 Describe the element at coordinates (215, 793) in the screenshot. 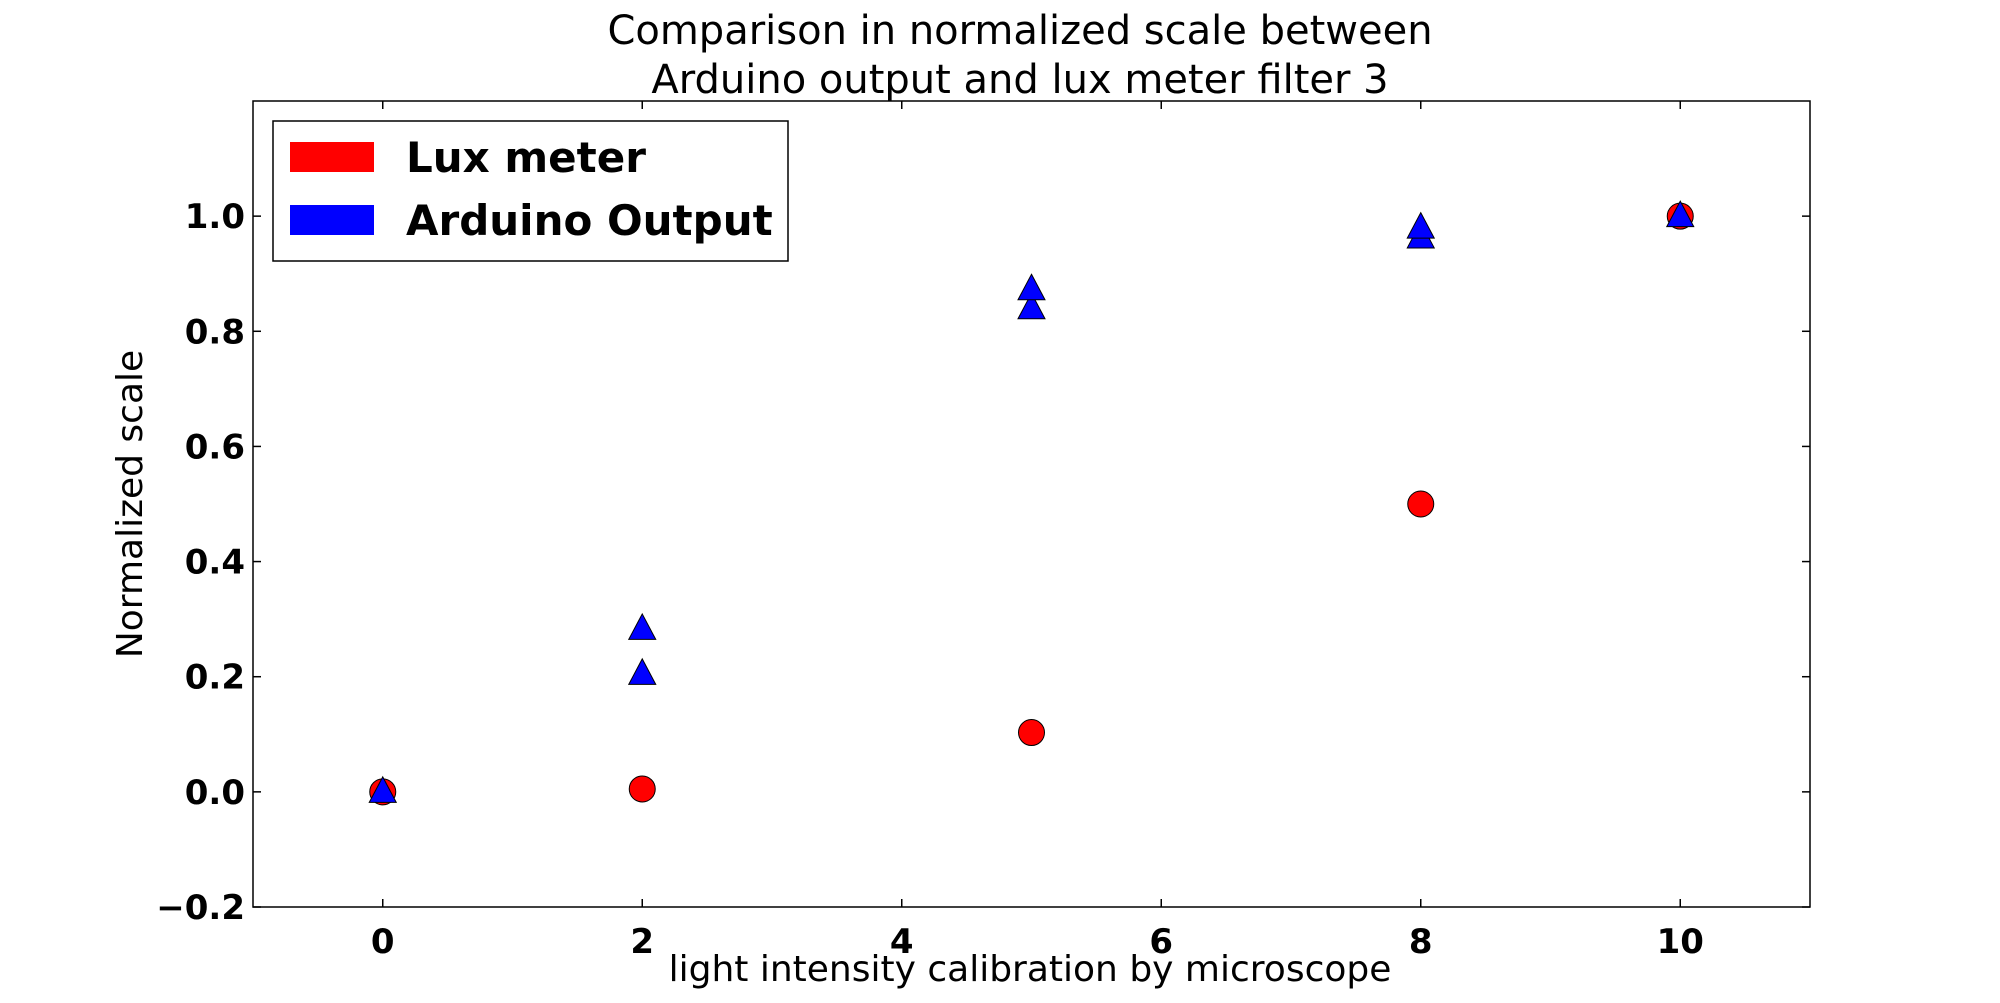

I see `y-tick-label: 0.0` at that location.